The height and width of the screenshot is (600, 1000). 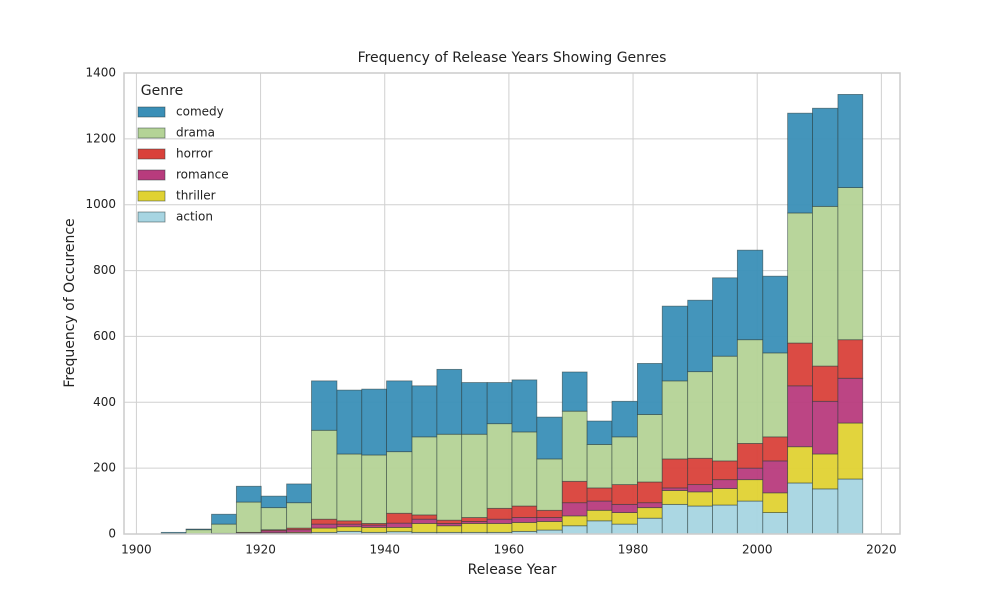 What do you see at coordinates (202, 175) in the screenshot?
I see `legend-label: romance` at bounding box center [202, 175].